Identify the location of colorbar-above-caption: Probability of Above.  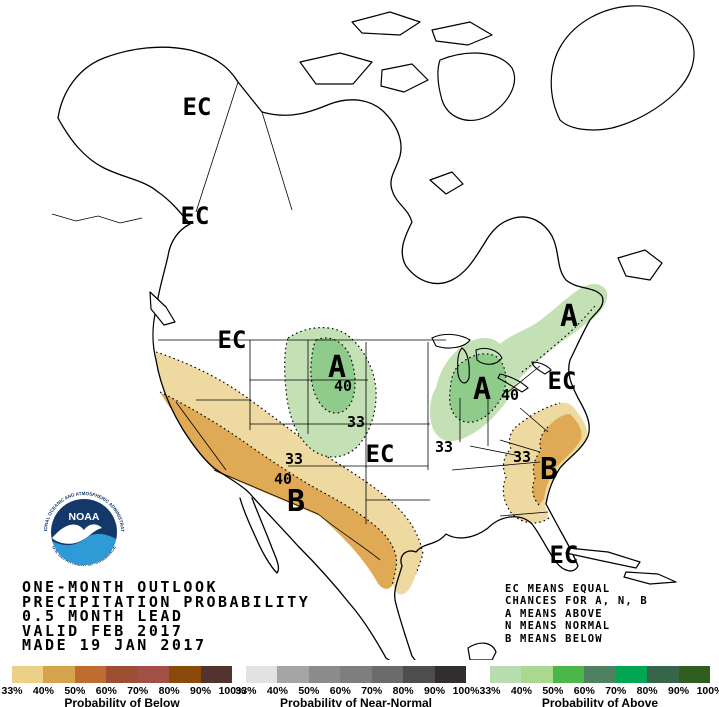
(600, 701).